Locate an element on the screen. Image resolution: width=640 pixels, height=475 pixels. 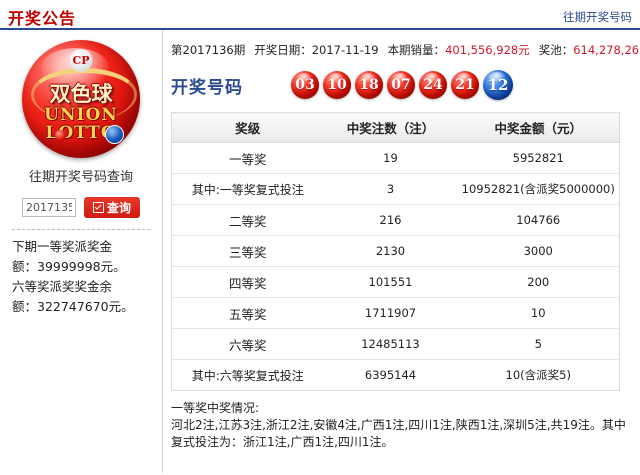
header-grade: 奖级 is located at coordinates (247, 127).